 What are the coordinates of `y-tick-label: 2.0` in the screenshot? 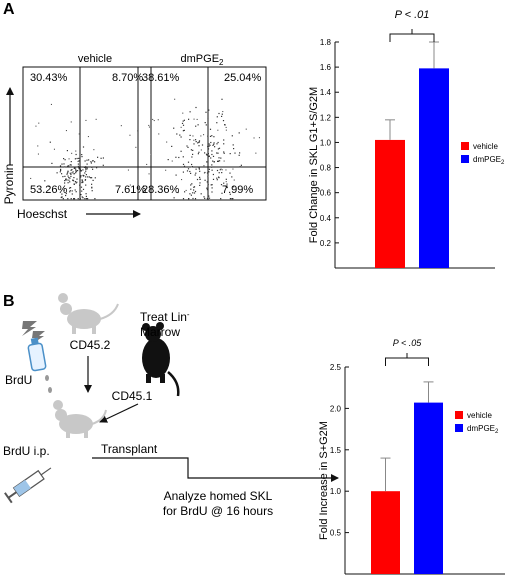 It's located at (336, 408).